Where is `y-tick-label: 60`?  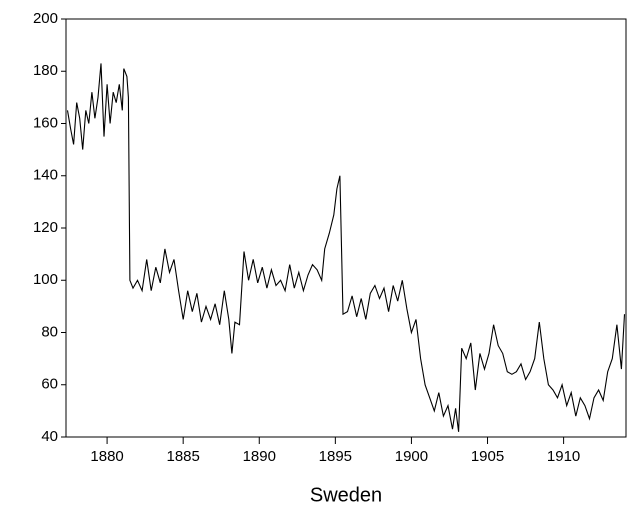
y-tick-label: 60 is located at coordinates (49, 384).